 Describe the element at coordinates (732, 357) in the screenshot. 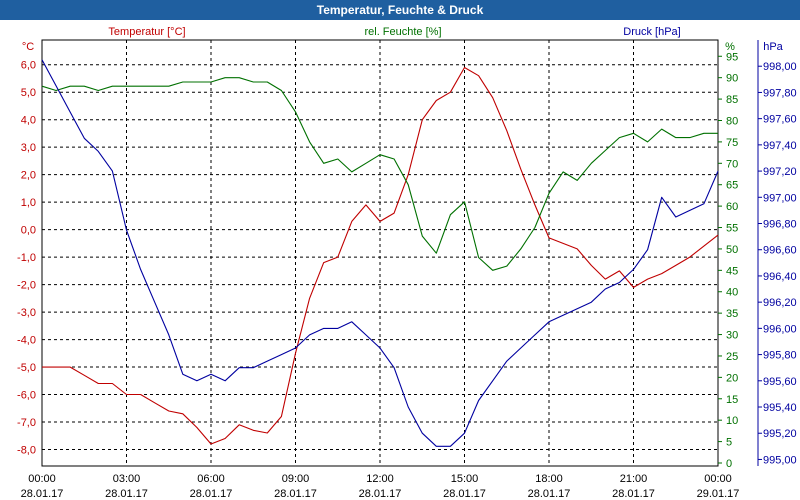

I see `humidity-tick-label: 25` at that location.